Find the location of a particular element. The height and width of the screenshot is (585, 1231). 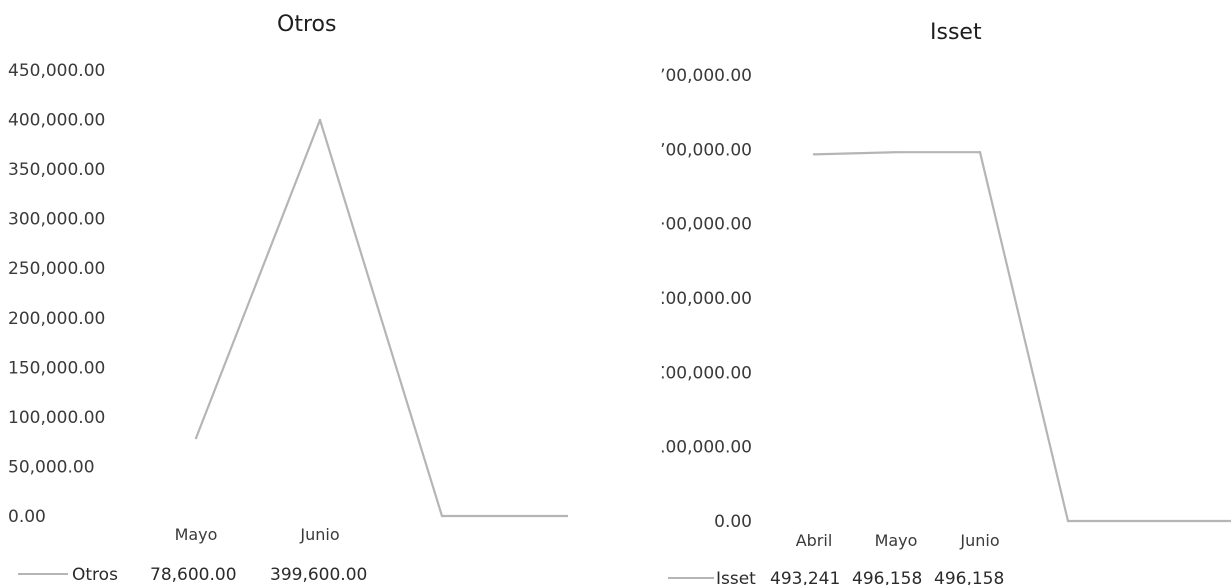

legend-series-name: Isset is located at coordinates (736, 577).